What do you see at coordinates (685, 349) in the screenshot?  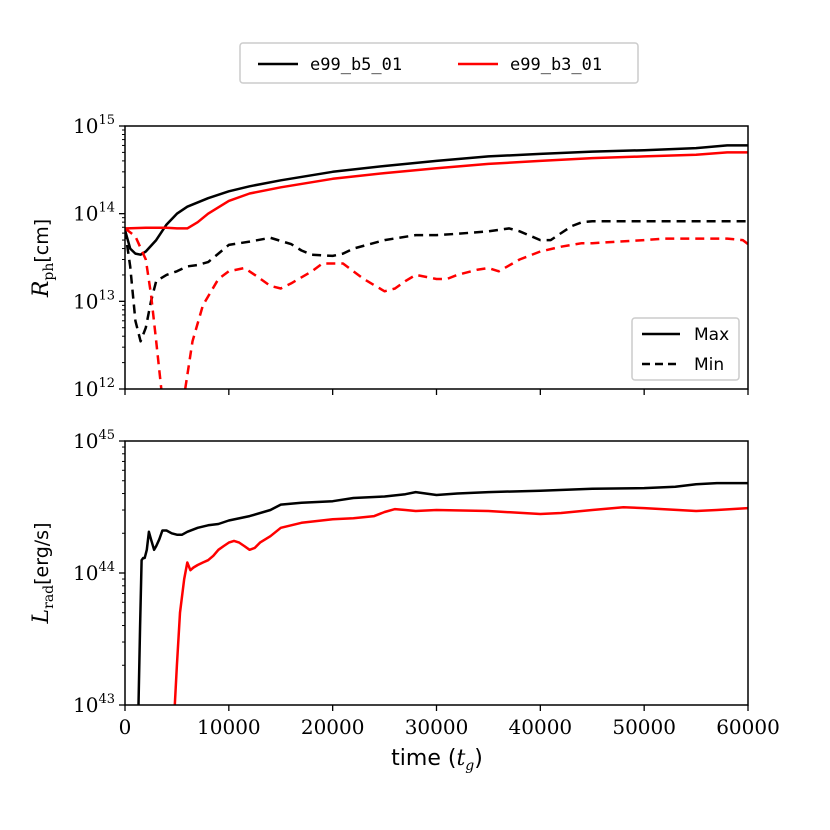 I see `max-min-legend: Max Min` at bounding box center [685, 349].